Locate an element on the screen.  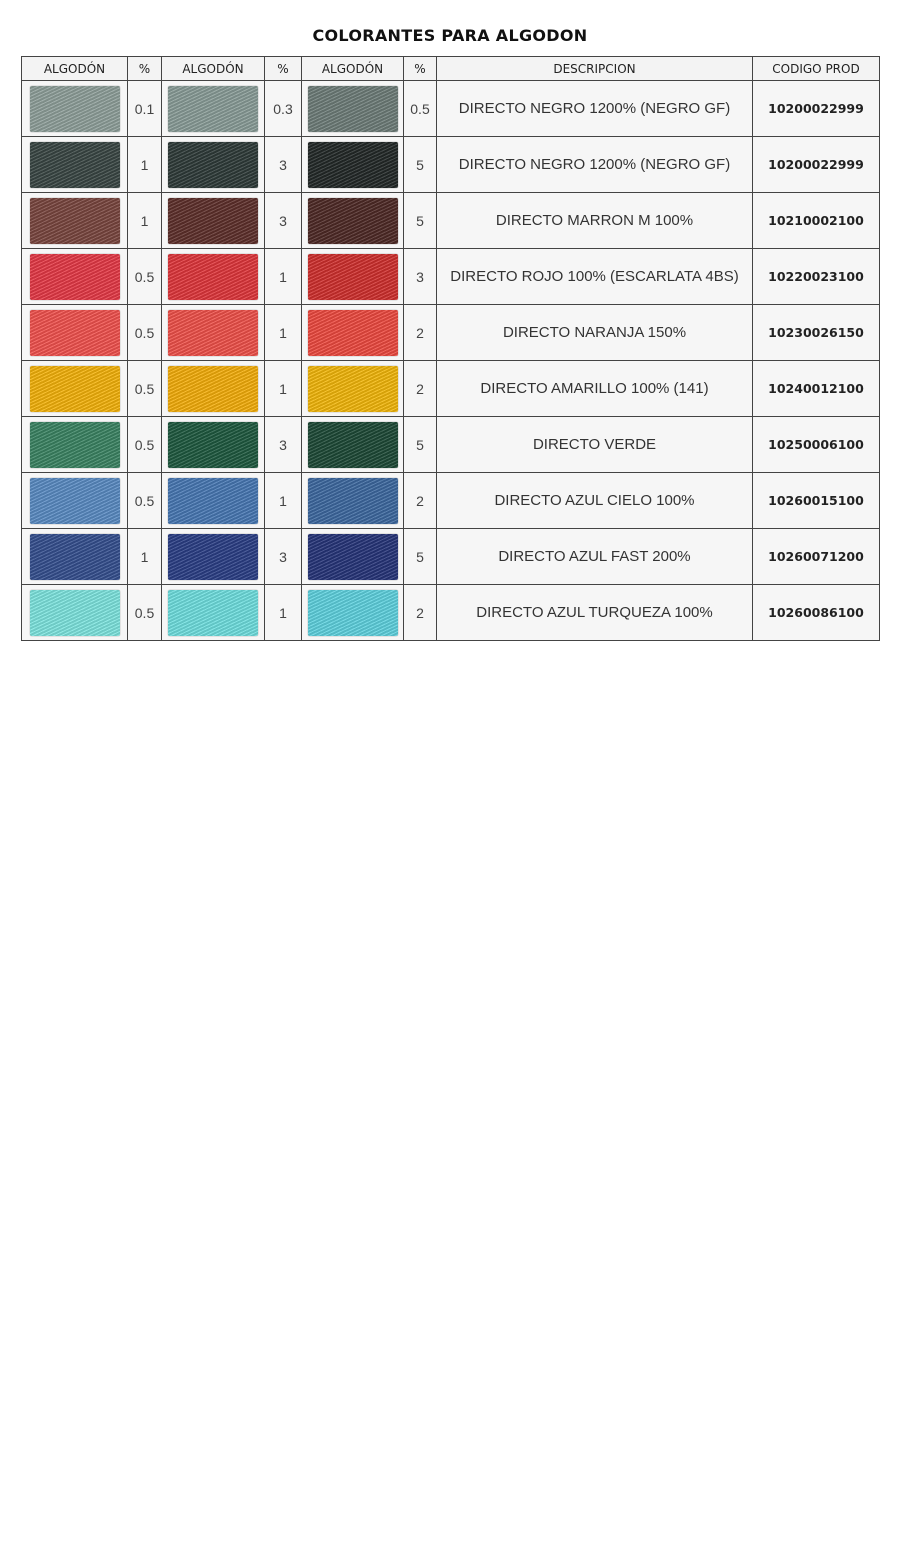
table-row: 0.5 1 2 DIRECTO AZUL CIELO 100% 10260015100 is located at coordinates (450, 500).